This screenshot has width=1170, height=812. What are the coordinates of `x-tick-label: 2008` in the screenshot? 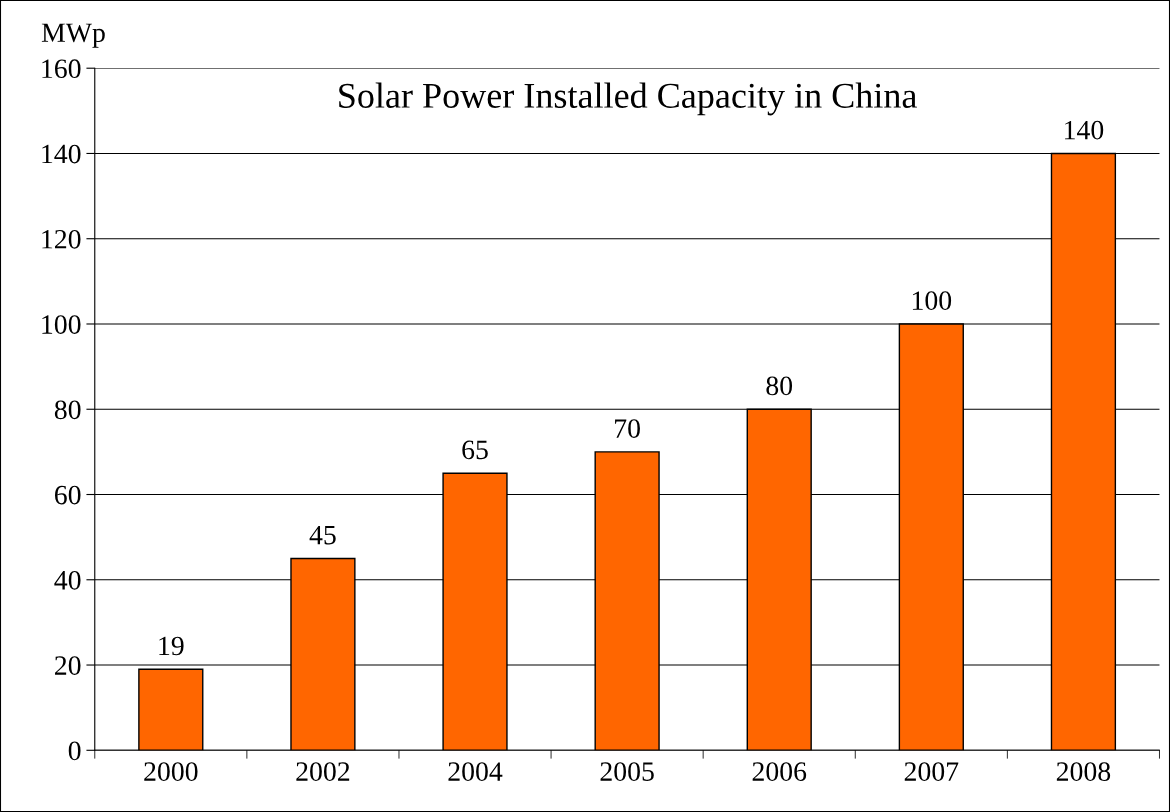 It's located at (1083, 771).